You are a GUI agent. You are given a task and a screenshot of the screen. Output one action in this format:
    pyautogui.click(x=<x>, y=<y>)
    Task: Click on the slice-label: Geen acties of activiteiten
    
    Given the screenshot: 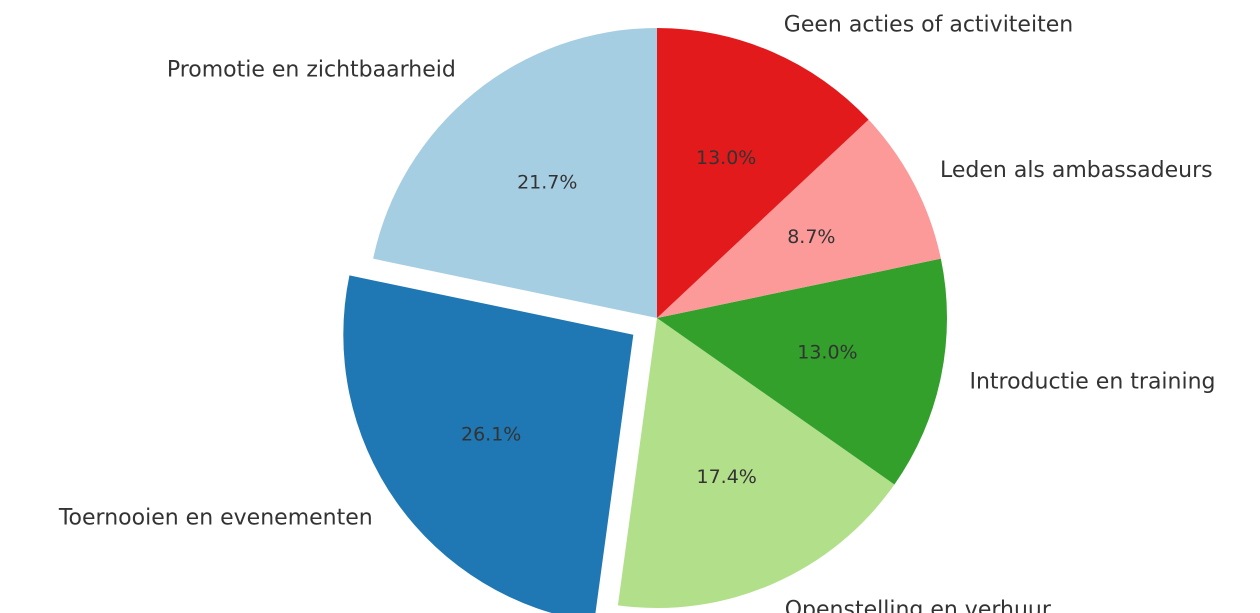 What is the action you would take?
    pyautogui.click(x=928, y=24)
    